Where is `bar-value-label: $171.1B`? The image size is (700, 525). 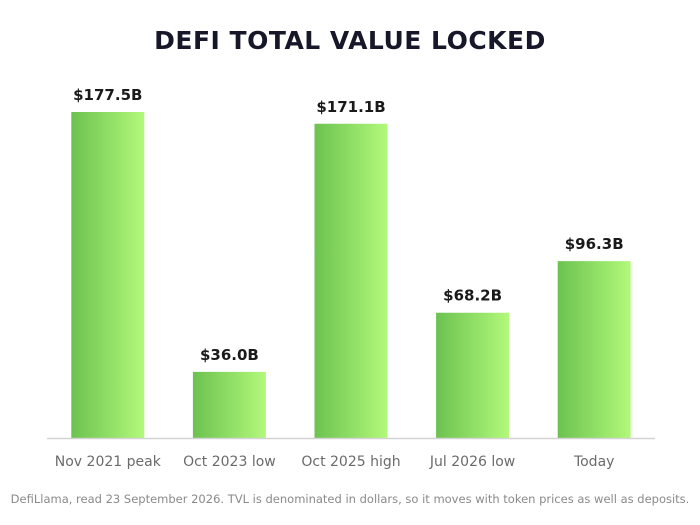 bar-value-label: $171.1B is located at coordinates (350, 107).